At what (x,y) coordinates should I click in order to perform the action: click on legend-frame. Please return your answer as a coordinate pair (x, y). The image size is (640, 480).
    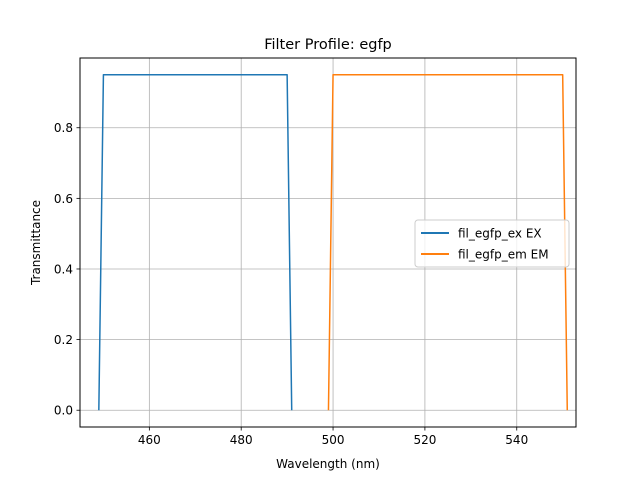
    Looking at the image, I should click on (492, 243).